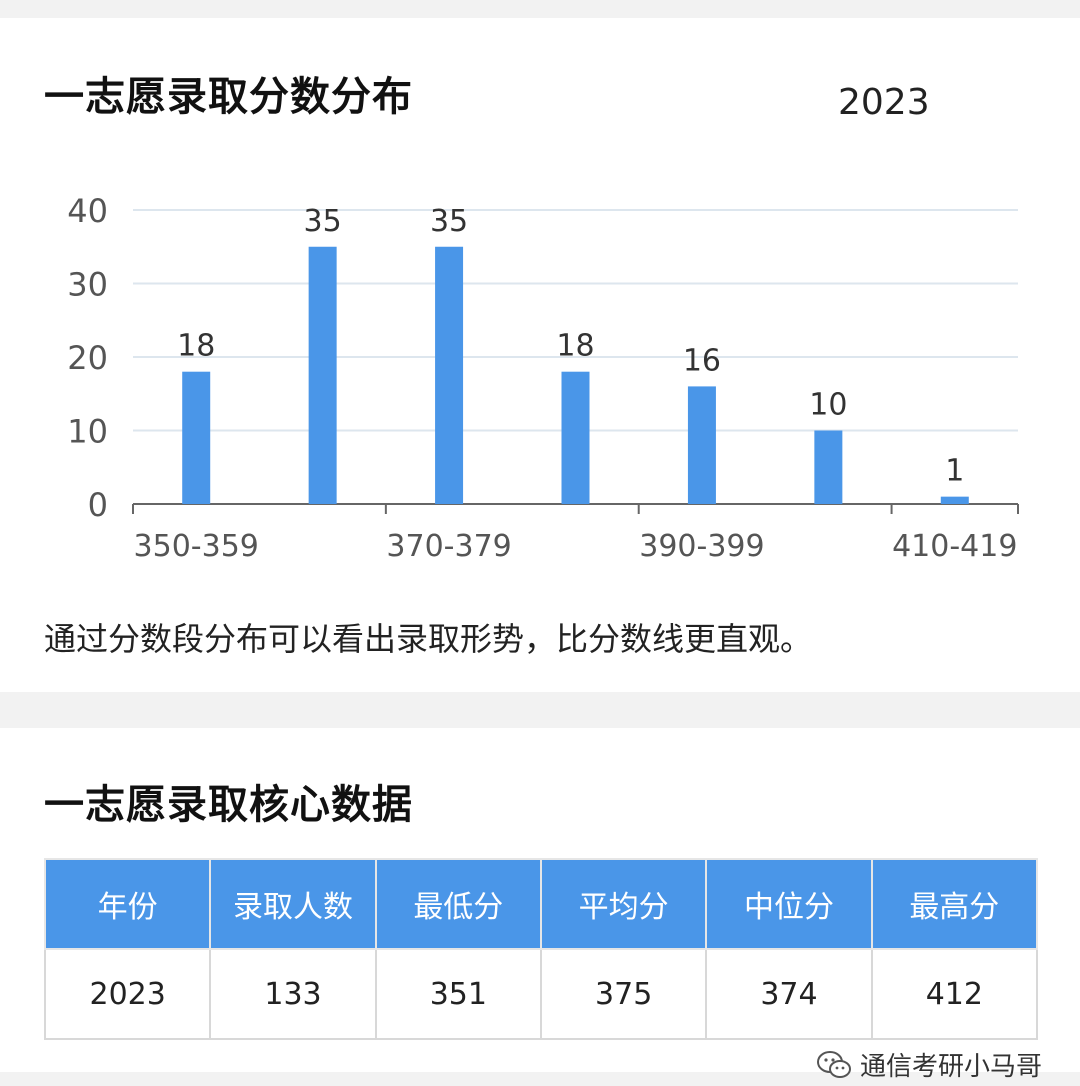  What do you see at coordinates (623, 994) in the screenshot?
I see `cell-avg-score: 375` at bounding box center [623, 994].